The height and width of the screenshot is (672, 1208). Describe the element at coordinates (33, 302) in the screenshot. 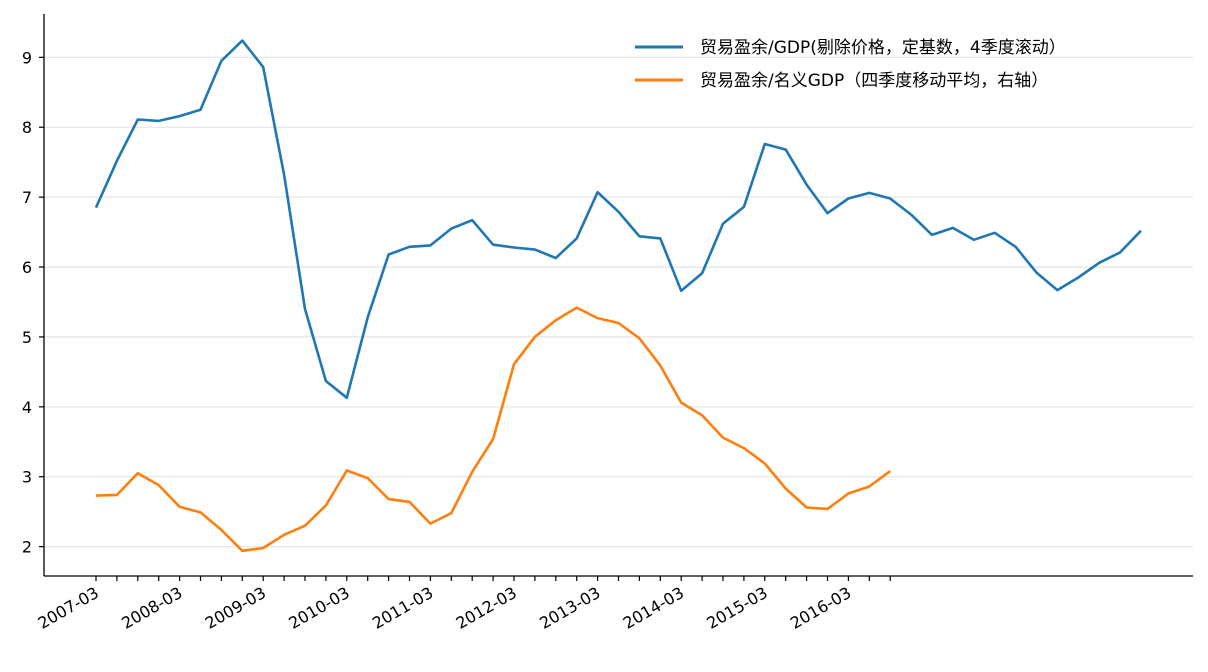

I see `y-axis-ticks: 2 3 4 5 6 7 8 9` at that location.